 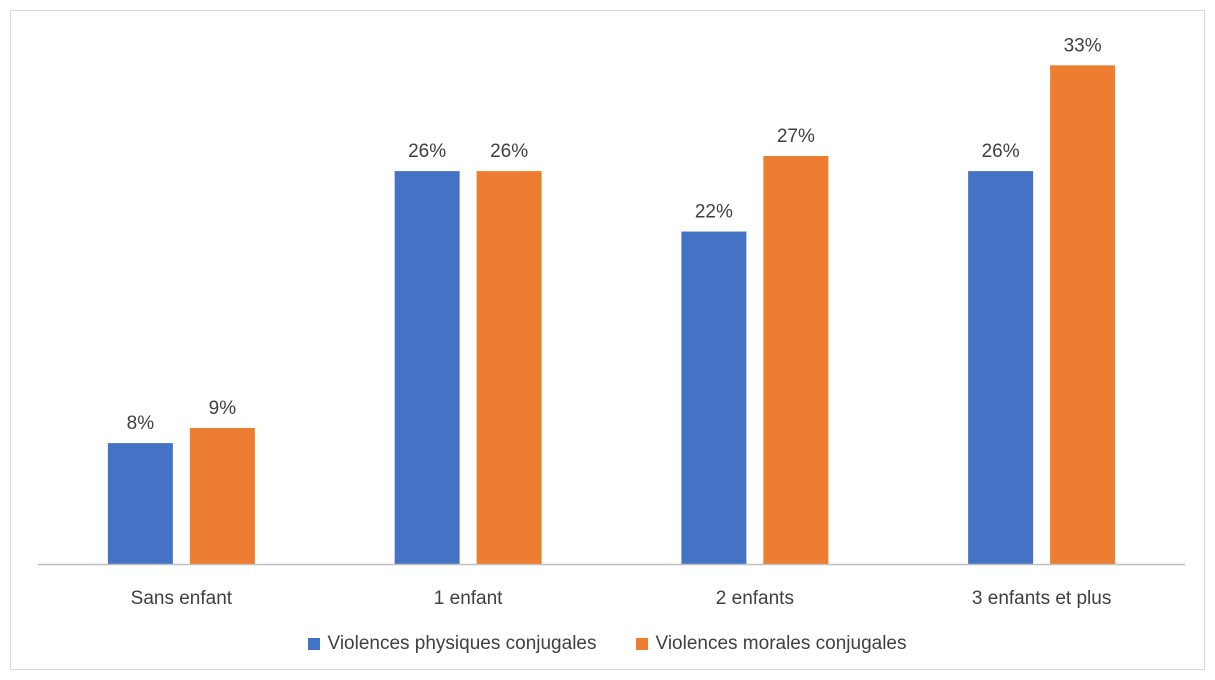 I want to click on data-label-physiques-3: 22%, so click(x=714, y=212).